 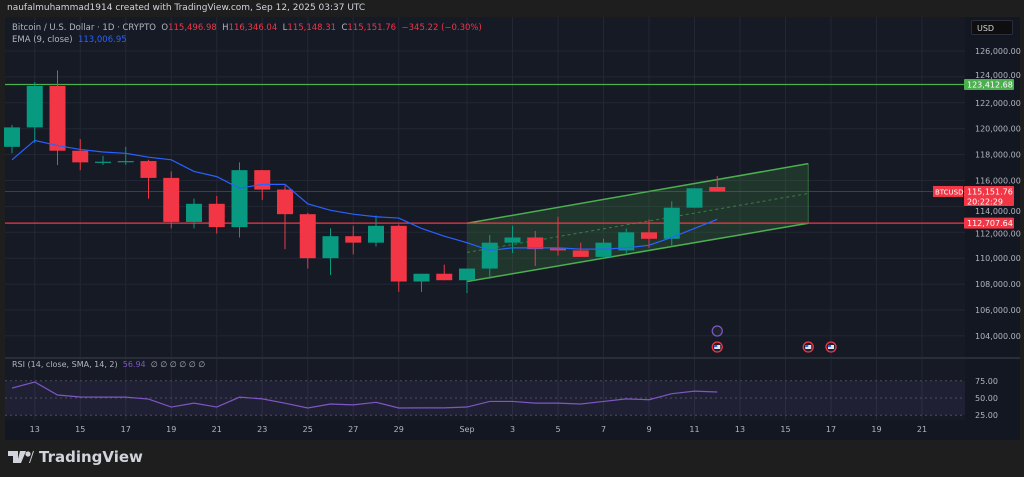 I want to click on high-label: H, so click(x=225, y=28).